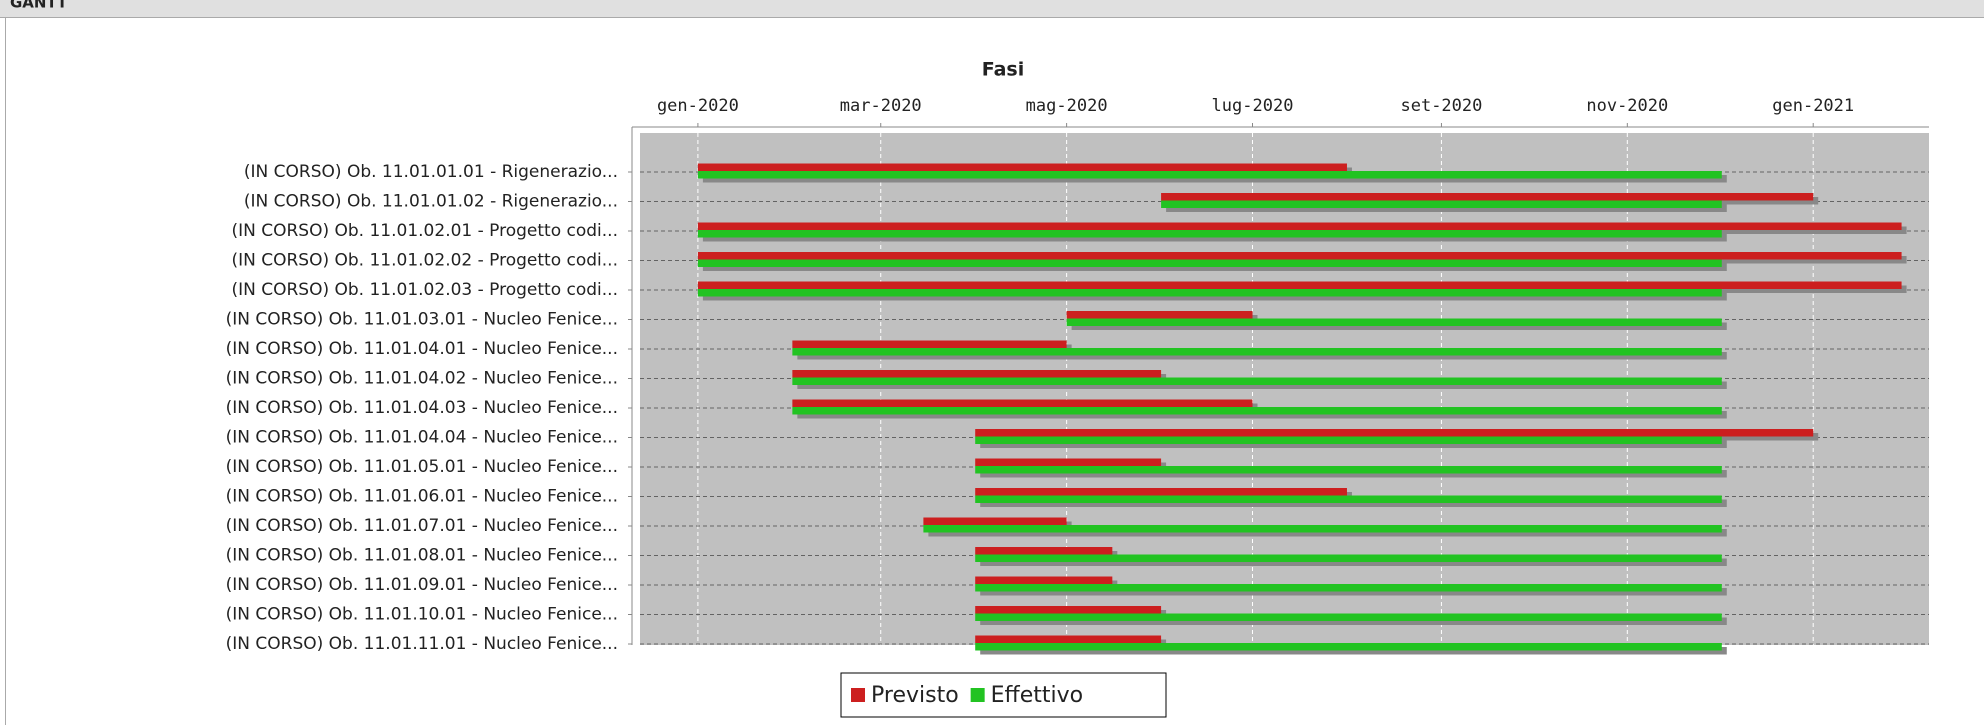  Describe the element at coordinates (1067, 106) in the screenshot. I see `x-tick-label: mag-2020` at that location.